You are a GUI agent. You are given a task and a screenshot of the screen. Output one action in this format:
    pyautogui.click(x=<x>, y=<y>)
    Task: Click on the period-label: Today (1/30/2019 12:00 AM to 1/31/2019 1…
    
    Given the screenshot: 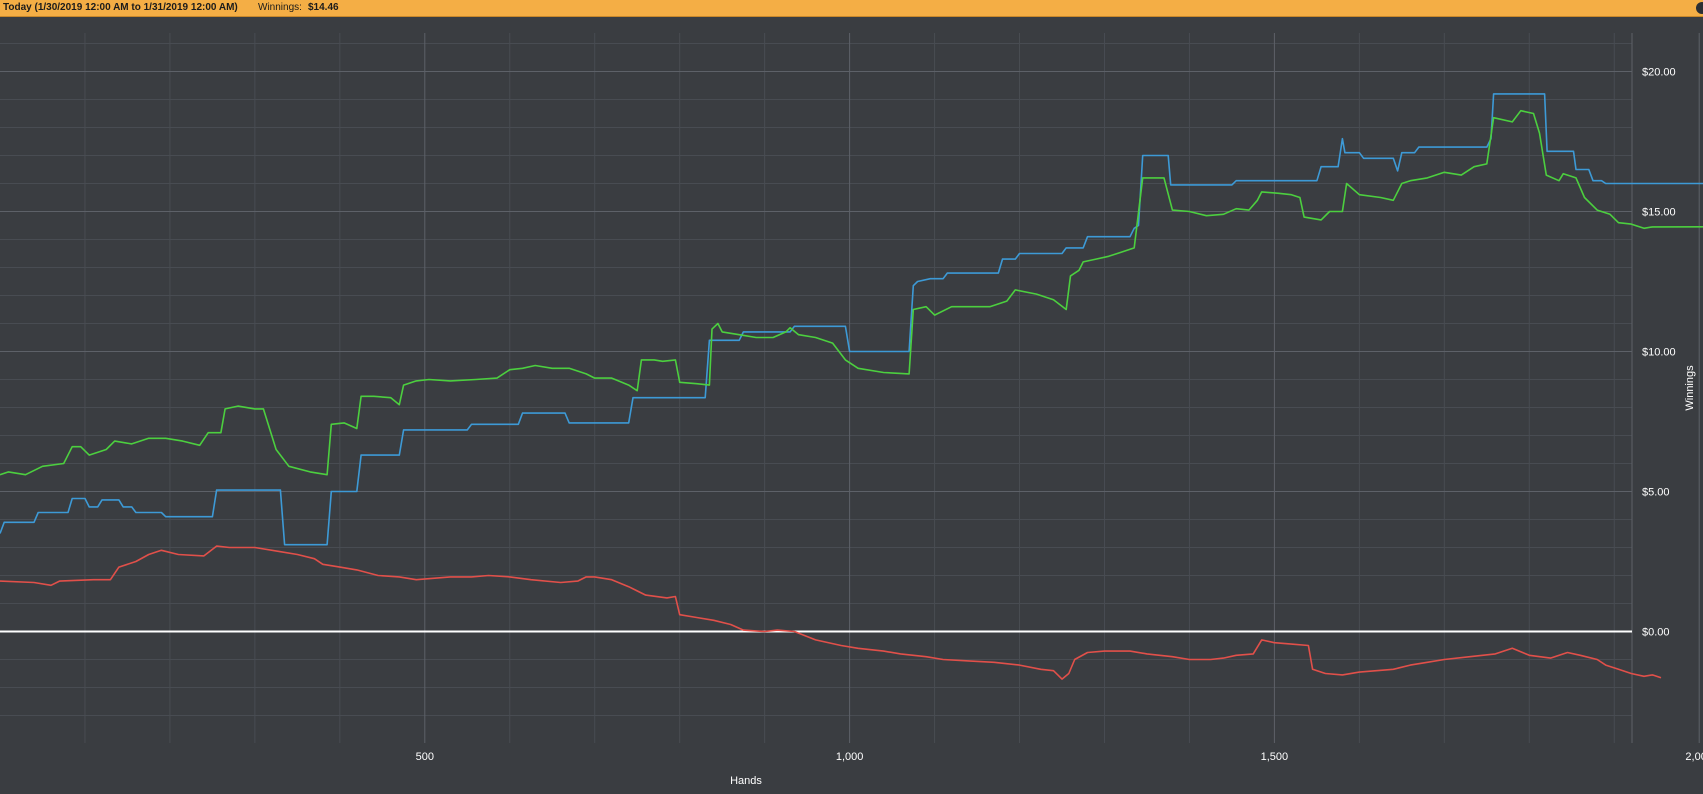 What is the action you would take?
    pyautogui.click(x=120, y=7)
    